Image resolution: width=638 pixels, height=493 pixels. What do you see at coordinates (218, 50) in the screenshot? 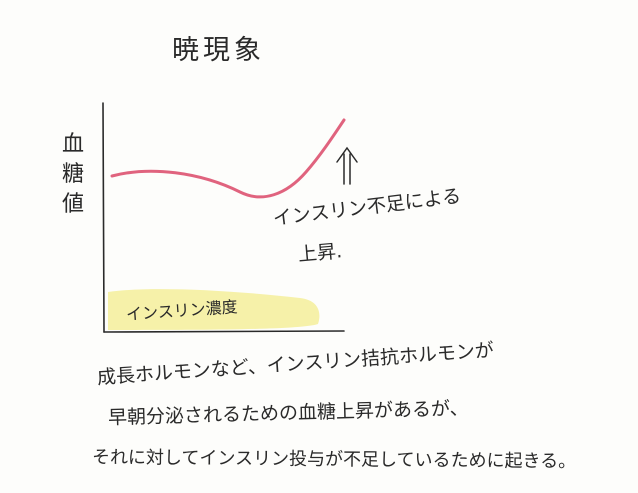
I see `diagram-title: 暁現象` at bounding box center [218, 50].